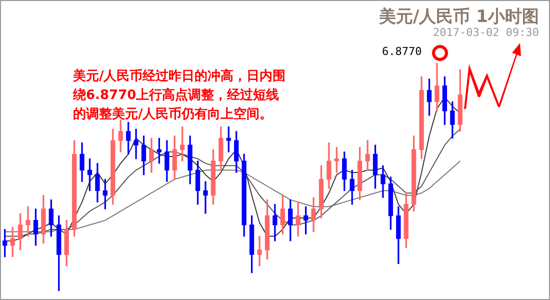  What do you see at coordinates (486, 32) in the screenshot?
I see `text: 2017-03-02 09:30` at bounding box center [486, 32].